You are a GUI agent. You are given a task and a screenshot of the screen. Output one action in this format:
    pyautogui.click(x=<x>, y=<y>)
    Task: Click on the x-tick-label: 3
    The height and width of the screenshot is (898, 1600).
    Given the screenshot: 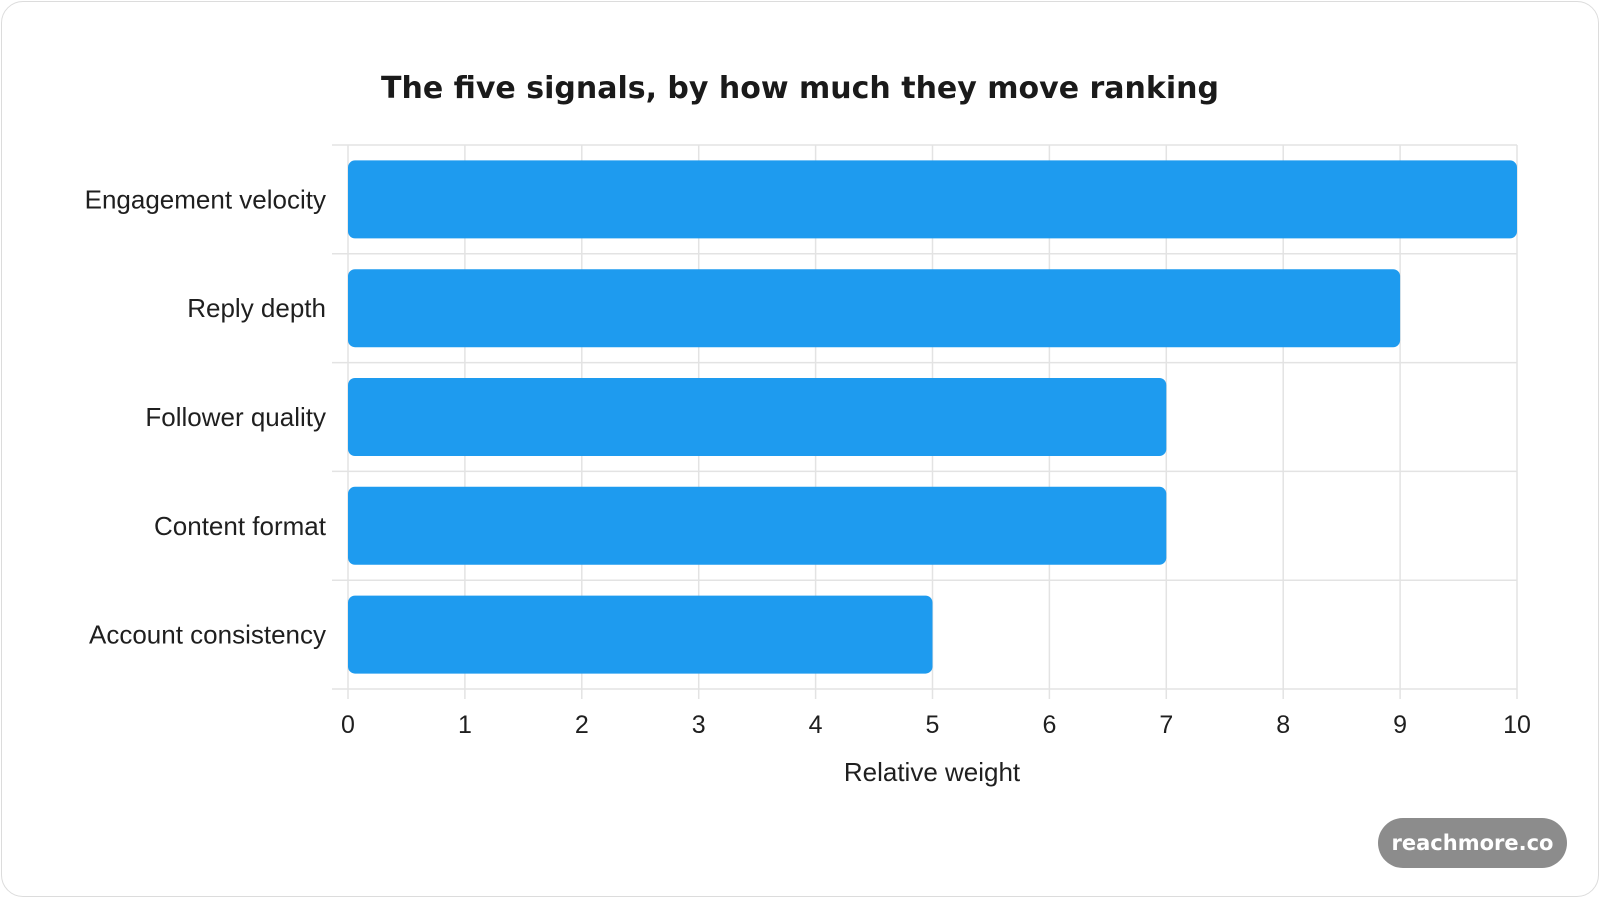 What is the action you would take?
    pyautogui.click(x=699, y=725)
    